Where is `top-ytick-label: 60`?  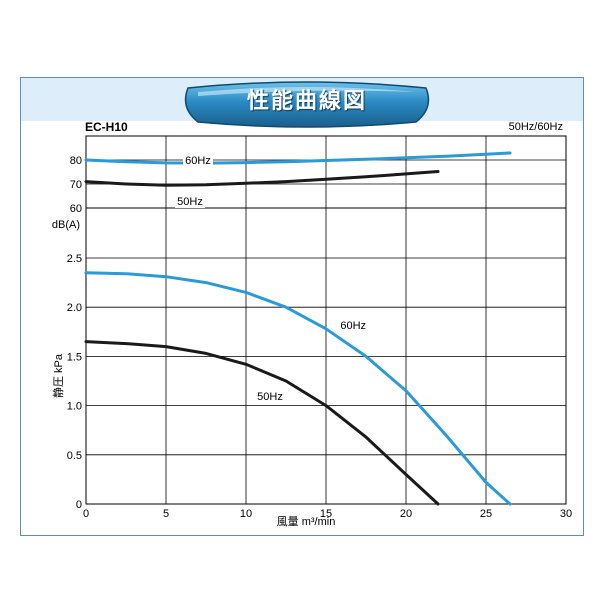
top-ytick-label: 60 is located at coordinates (76, 209).